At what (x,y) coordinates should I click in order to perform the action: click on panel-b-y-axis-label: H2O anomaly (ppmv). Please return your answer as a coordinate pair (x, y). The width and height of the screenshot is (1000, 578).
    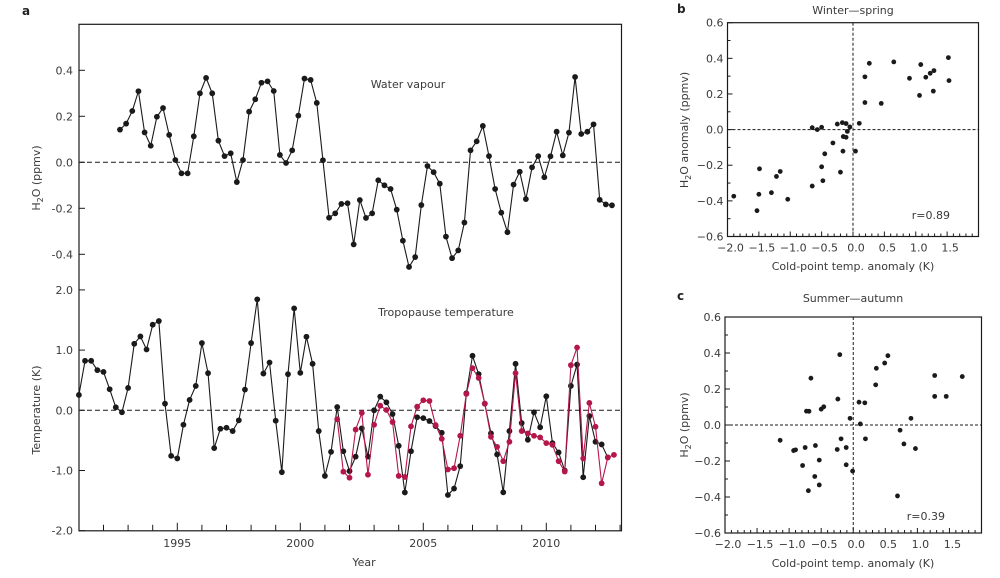
    Looking at the image, I should click on (685, 130).